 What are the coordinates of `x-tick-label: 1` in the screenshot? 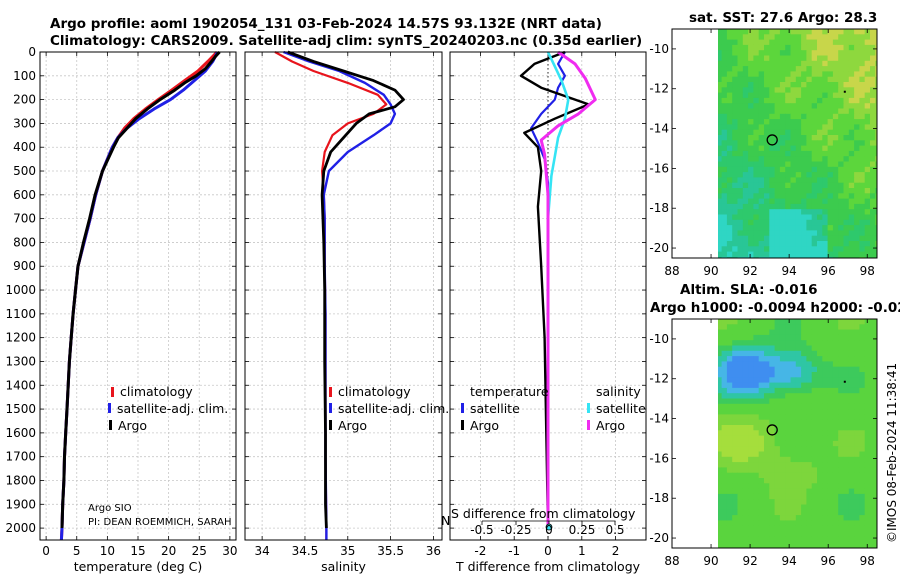 It's located at (582, 551).